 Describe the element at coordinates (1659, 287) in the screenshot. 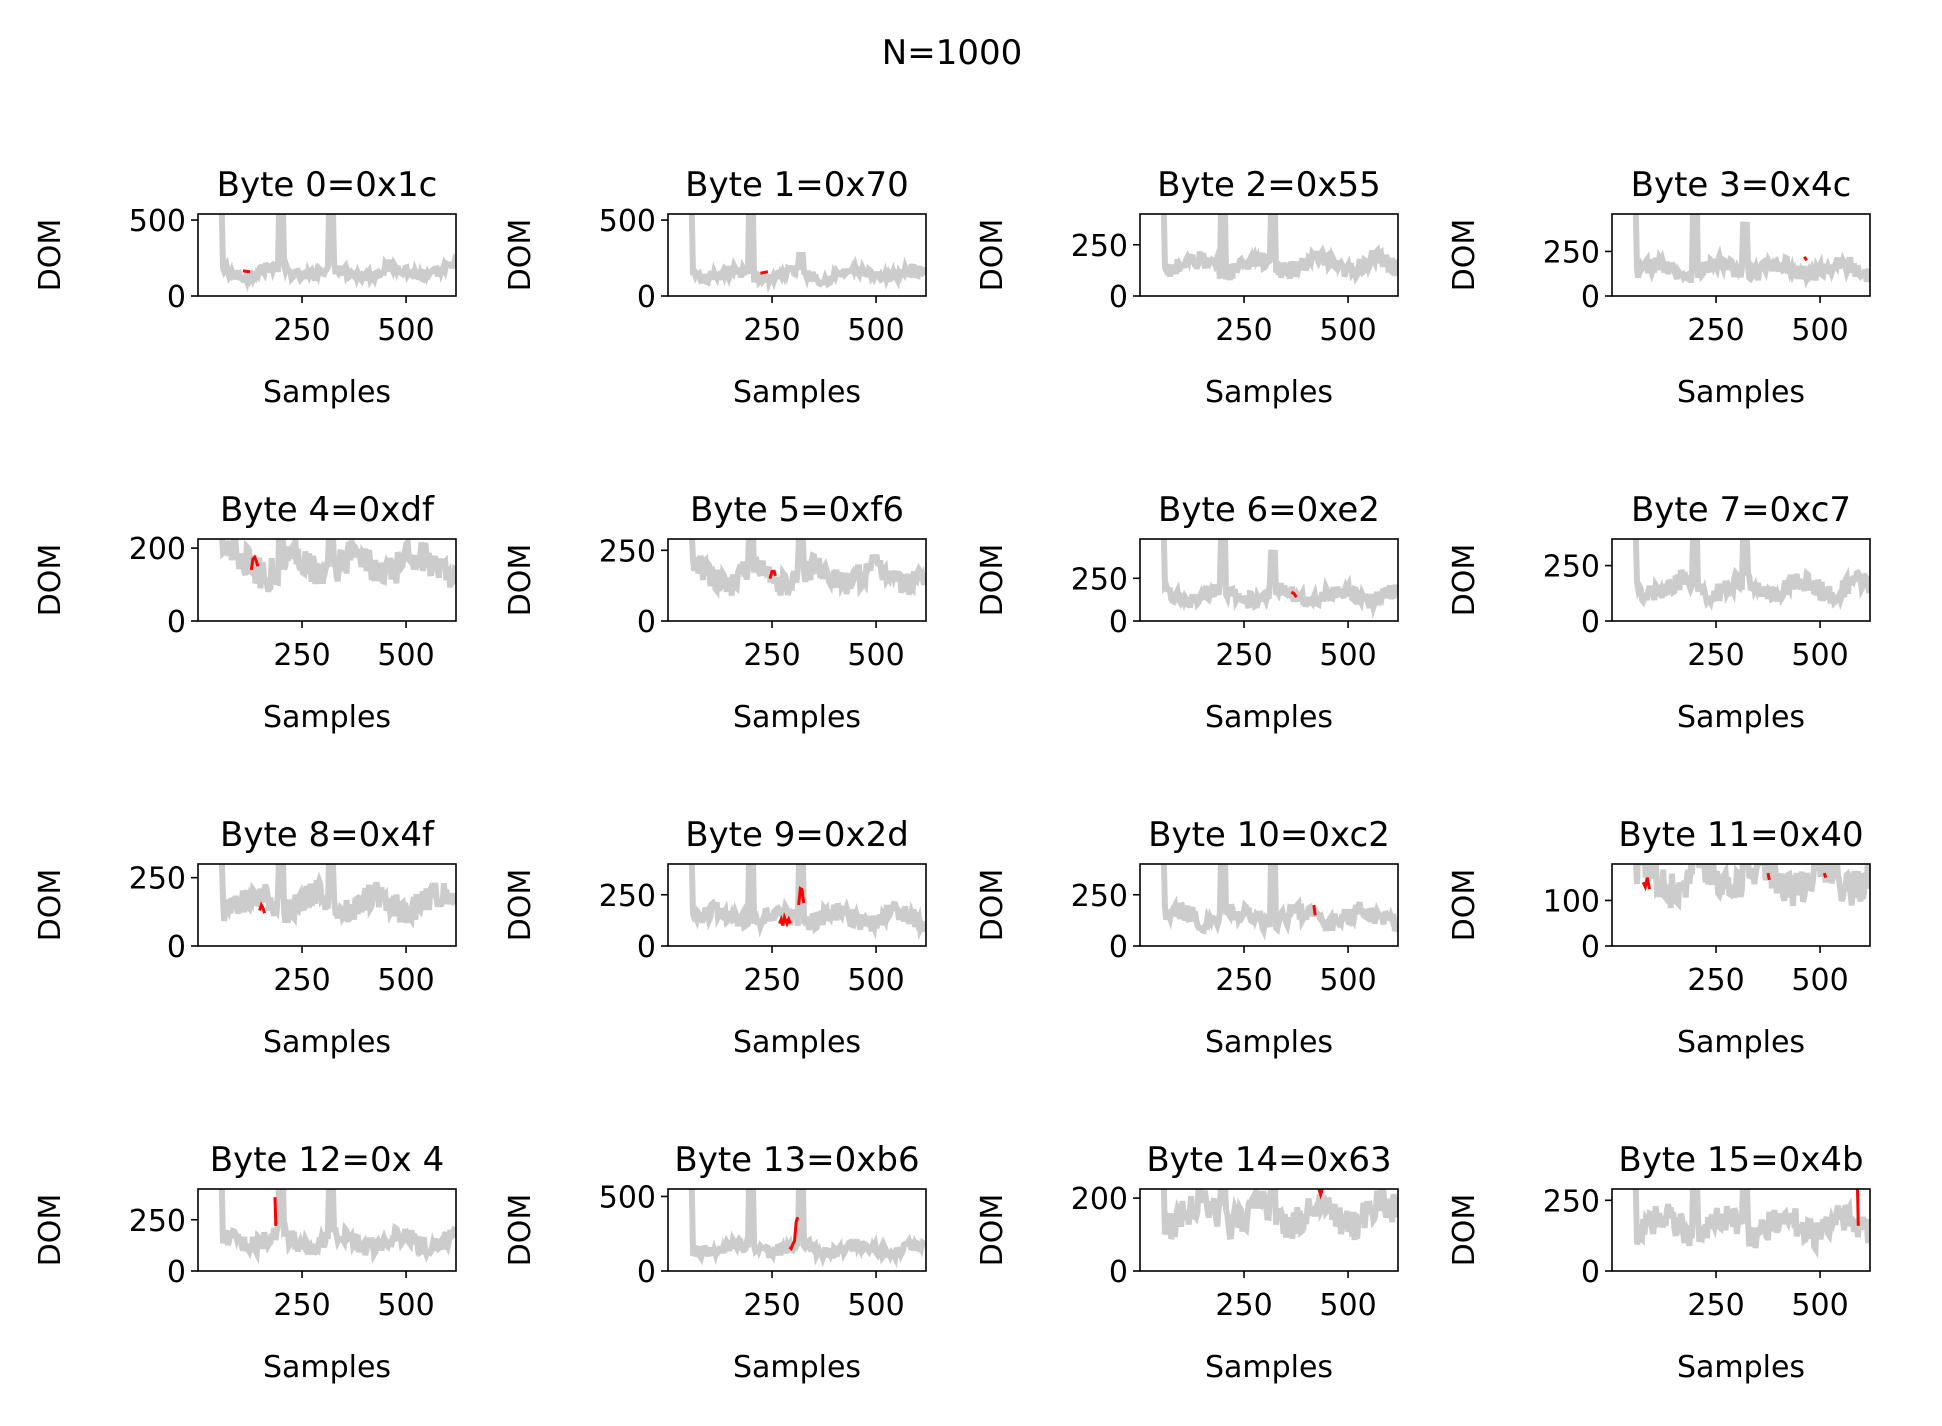

I see `subplot-byte-3: 250 500 0 250 Byte 3=0x4c Samples DOM` at that location.